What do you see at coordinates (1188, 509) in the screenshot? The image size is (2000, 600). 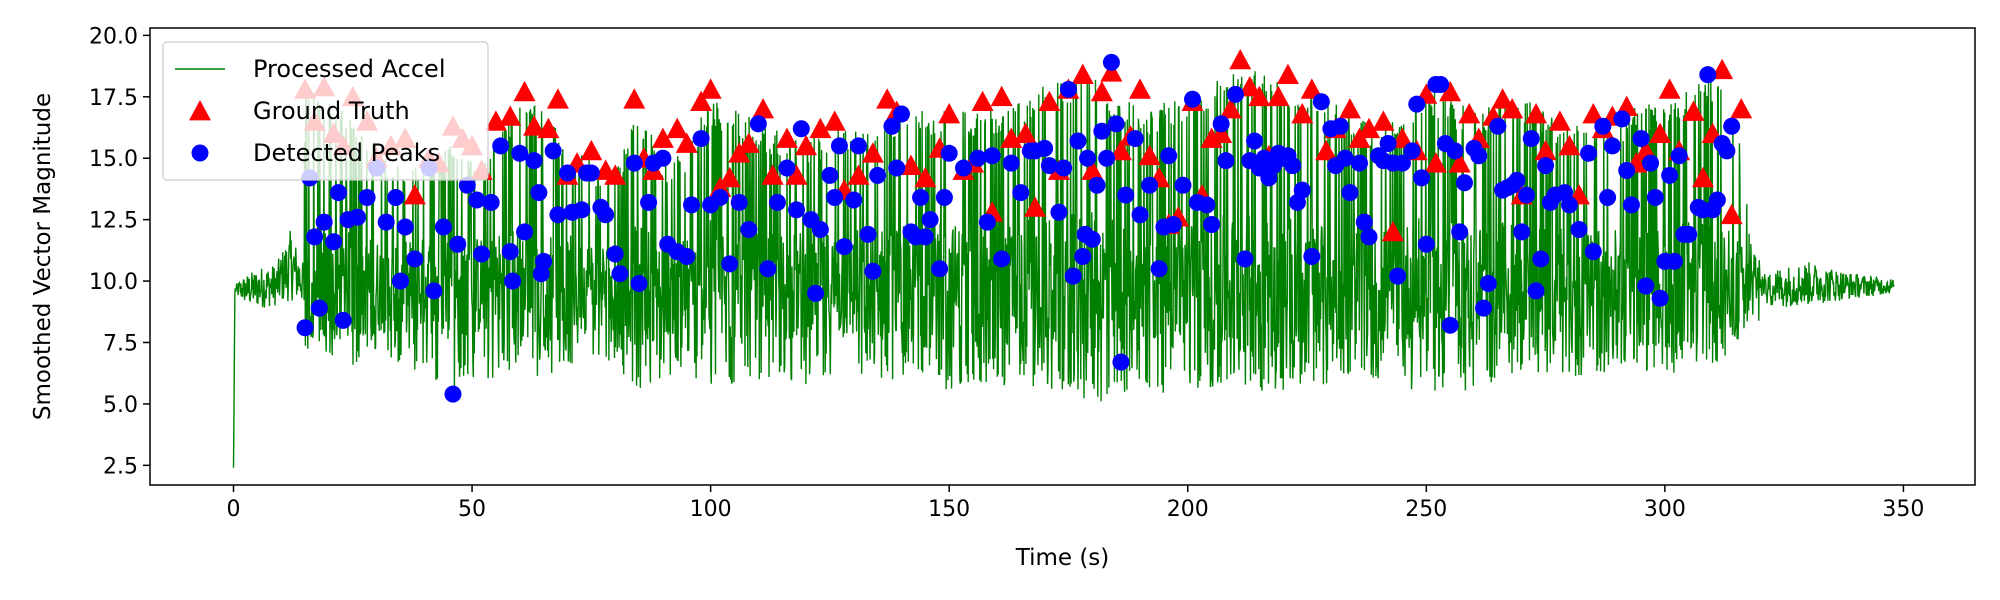 I see `x-tick-label: 200` at bounding box center [1188, 509].